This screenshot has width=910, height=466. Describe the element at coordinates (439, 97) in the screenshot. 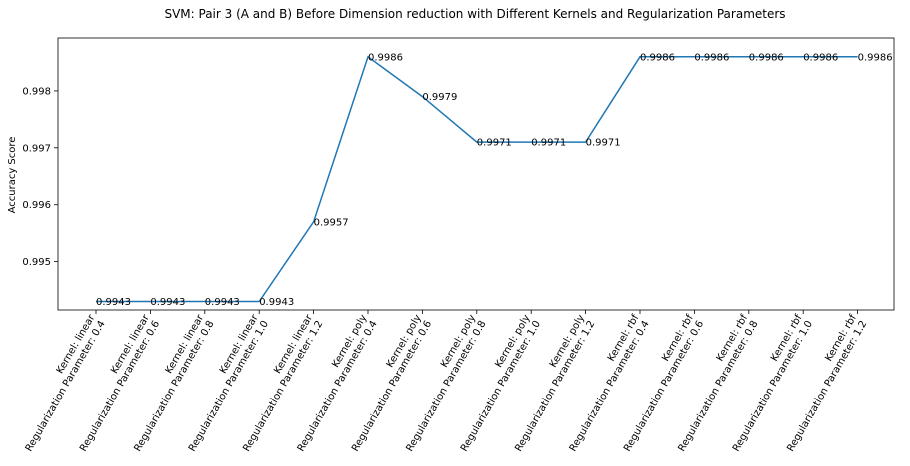

I see `data-value-label: 0.9979` at that location.